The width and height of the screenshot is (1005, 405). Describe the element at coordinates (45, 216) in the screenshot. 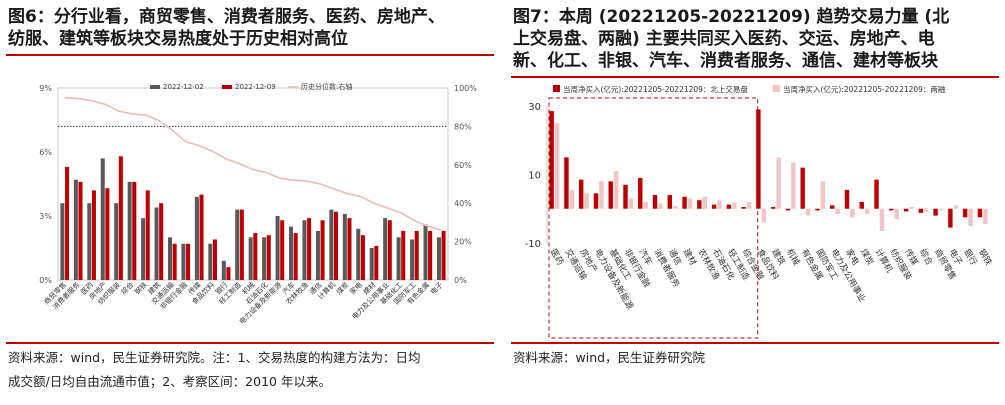

I see `y-left-tick-label: 3%` at that location.